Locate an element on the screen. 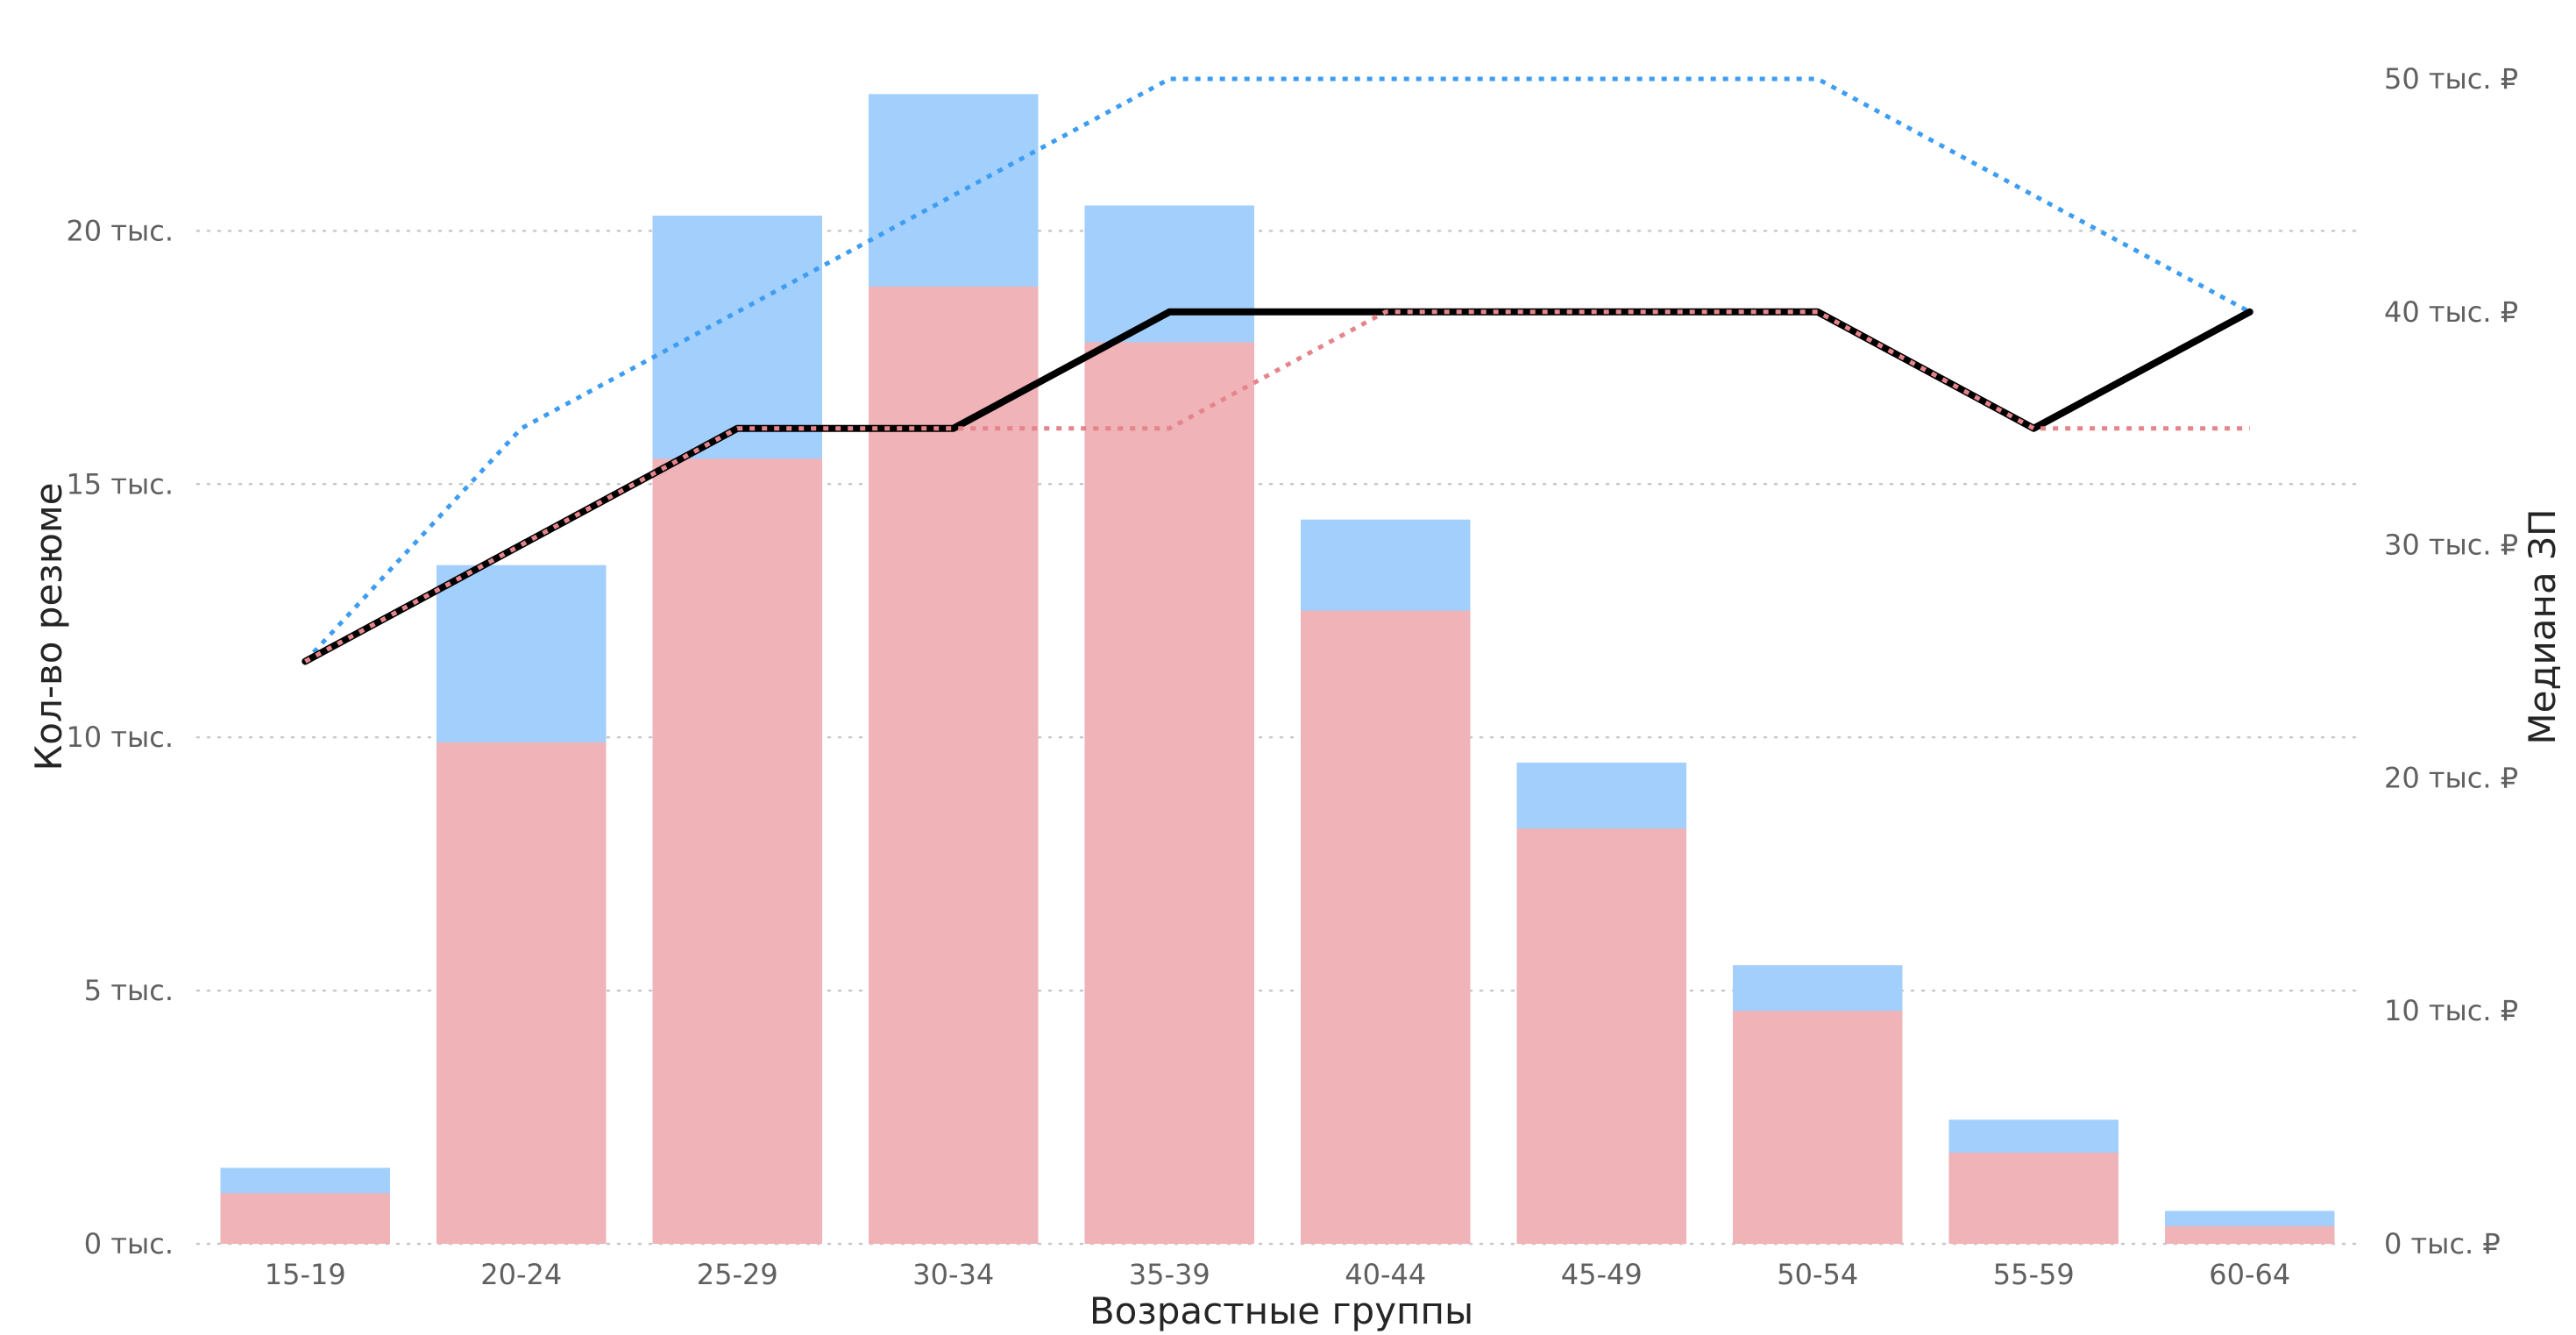 This screenshot has width=2576, height=1335. x-tick-label: 15-19 is located at coordinates (305, 1274).